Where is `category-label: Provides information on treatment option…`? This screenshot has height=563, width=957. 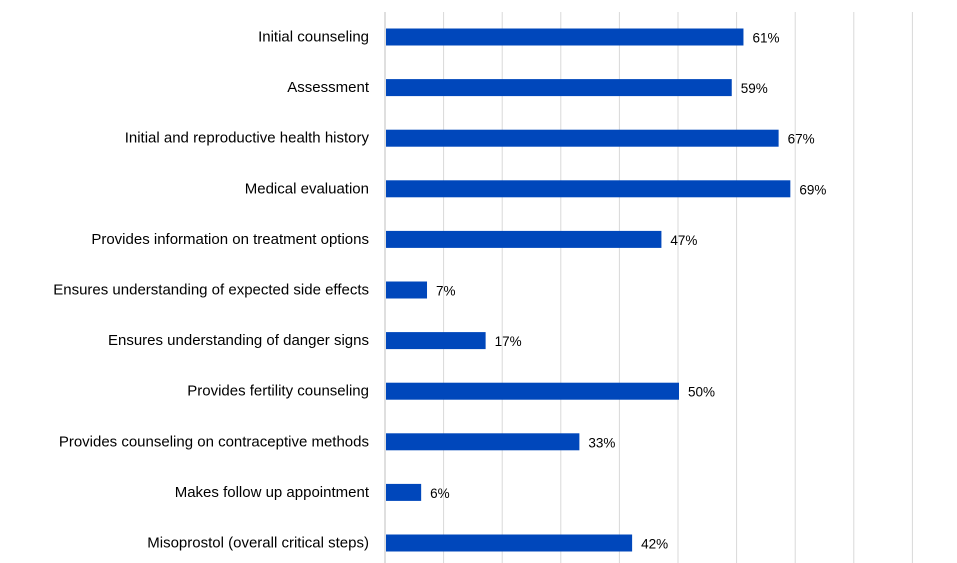
category-label: Provides information on treatment option… is located at coordinates (230, 239).